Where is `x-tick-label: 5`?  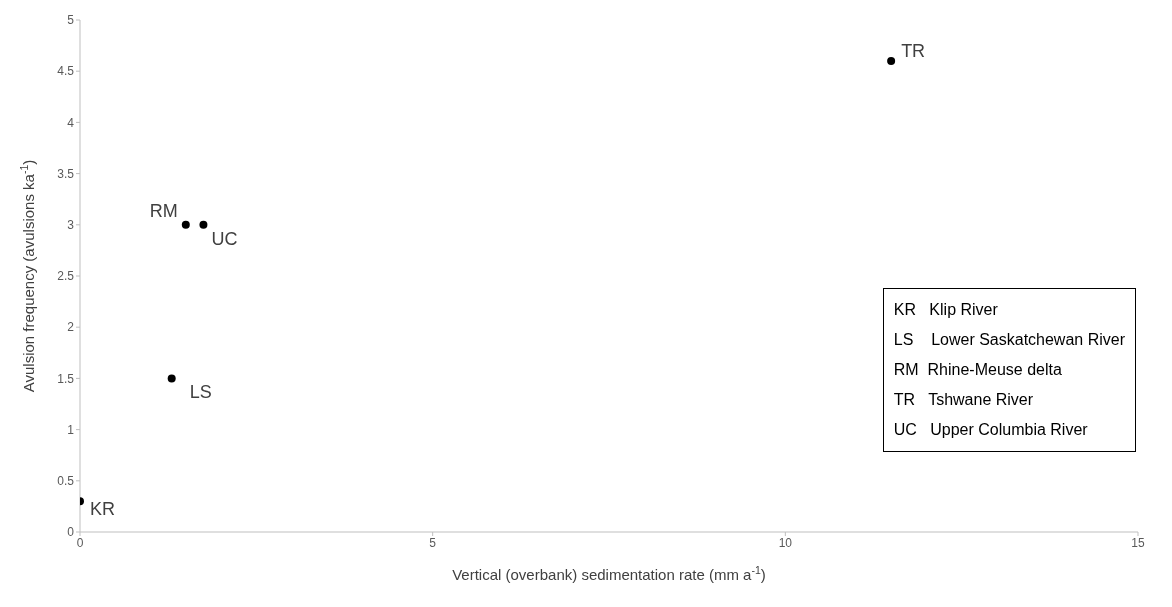 x-tick-label: 5 is located at coordinates (433, 542).